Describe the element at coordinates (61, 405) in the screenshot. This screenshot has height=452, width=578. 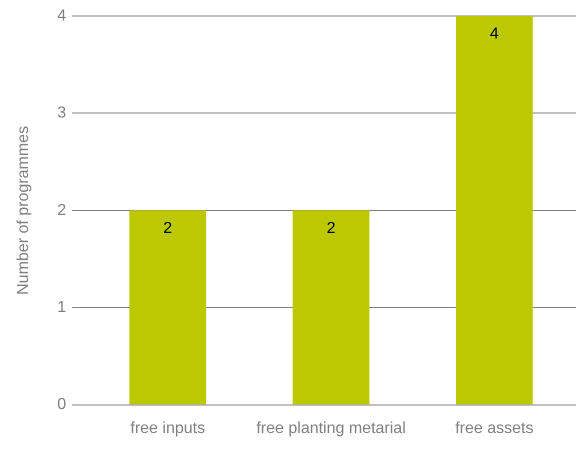
I see `y-tick-label: 0` at that location.